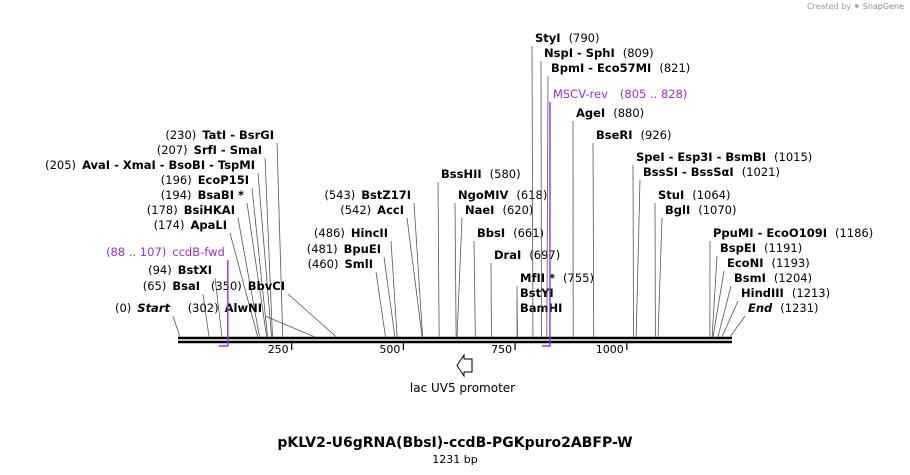 The height and width of the screenshot is (475, 910). What do you see at coordinates (760, 308) in the screenshot?
I see `site-name: End` at bounding box center [760, 308].